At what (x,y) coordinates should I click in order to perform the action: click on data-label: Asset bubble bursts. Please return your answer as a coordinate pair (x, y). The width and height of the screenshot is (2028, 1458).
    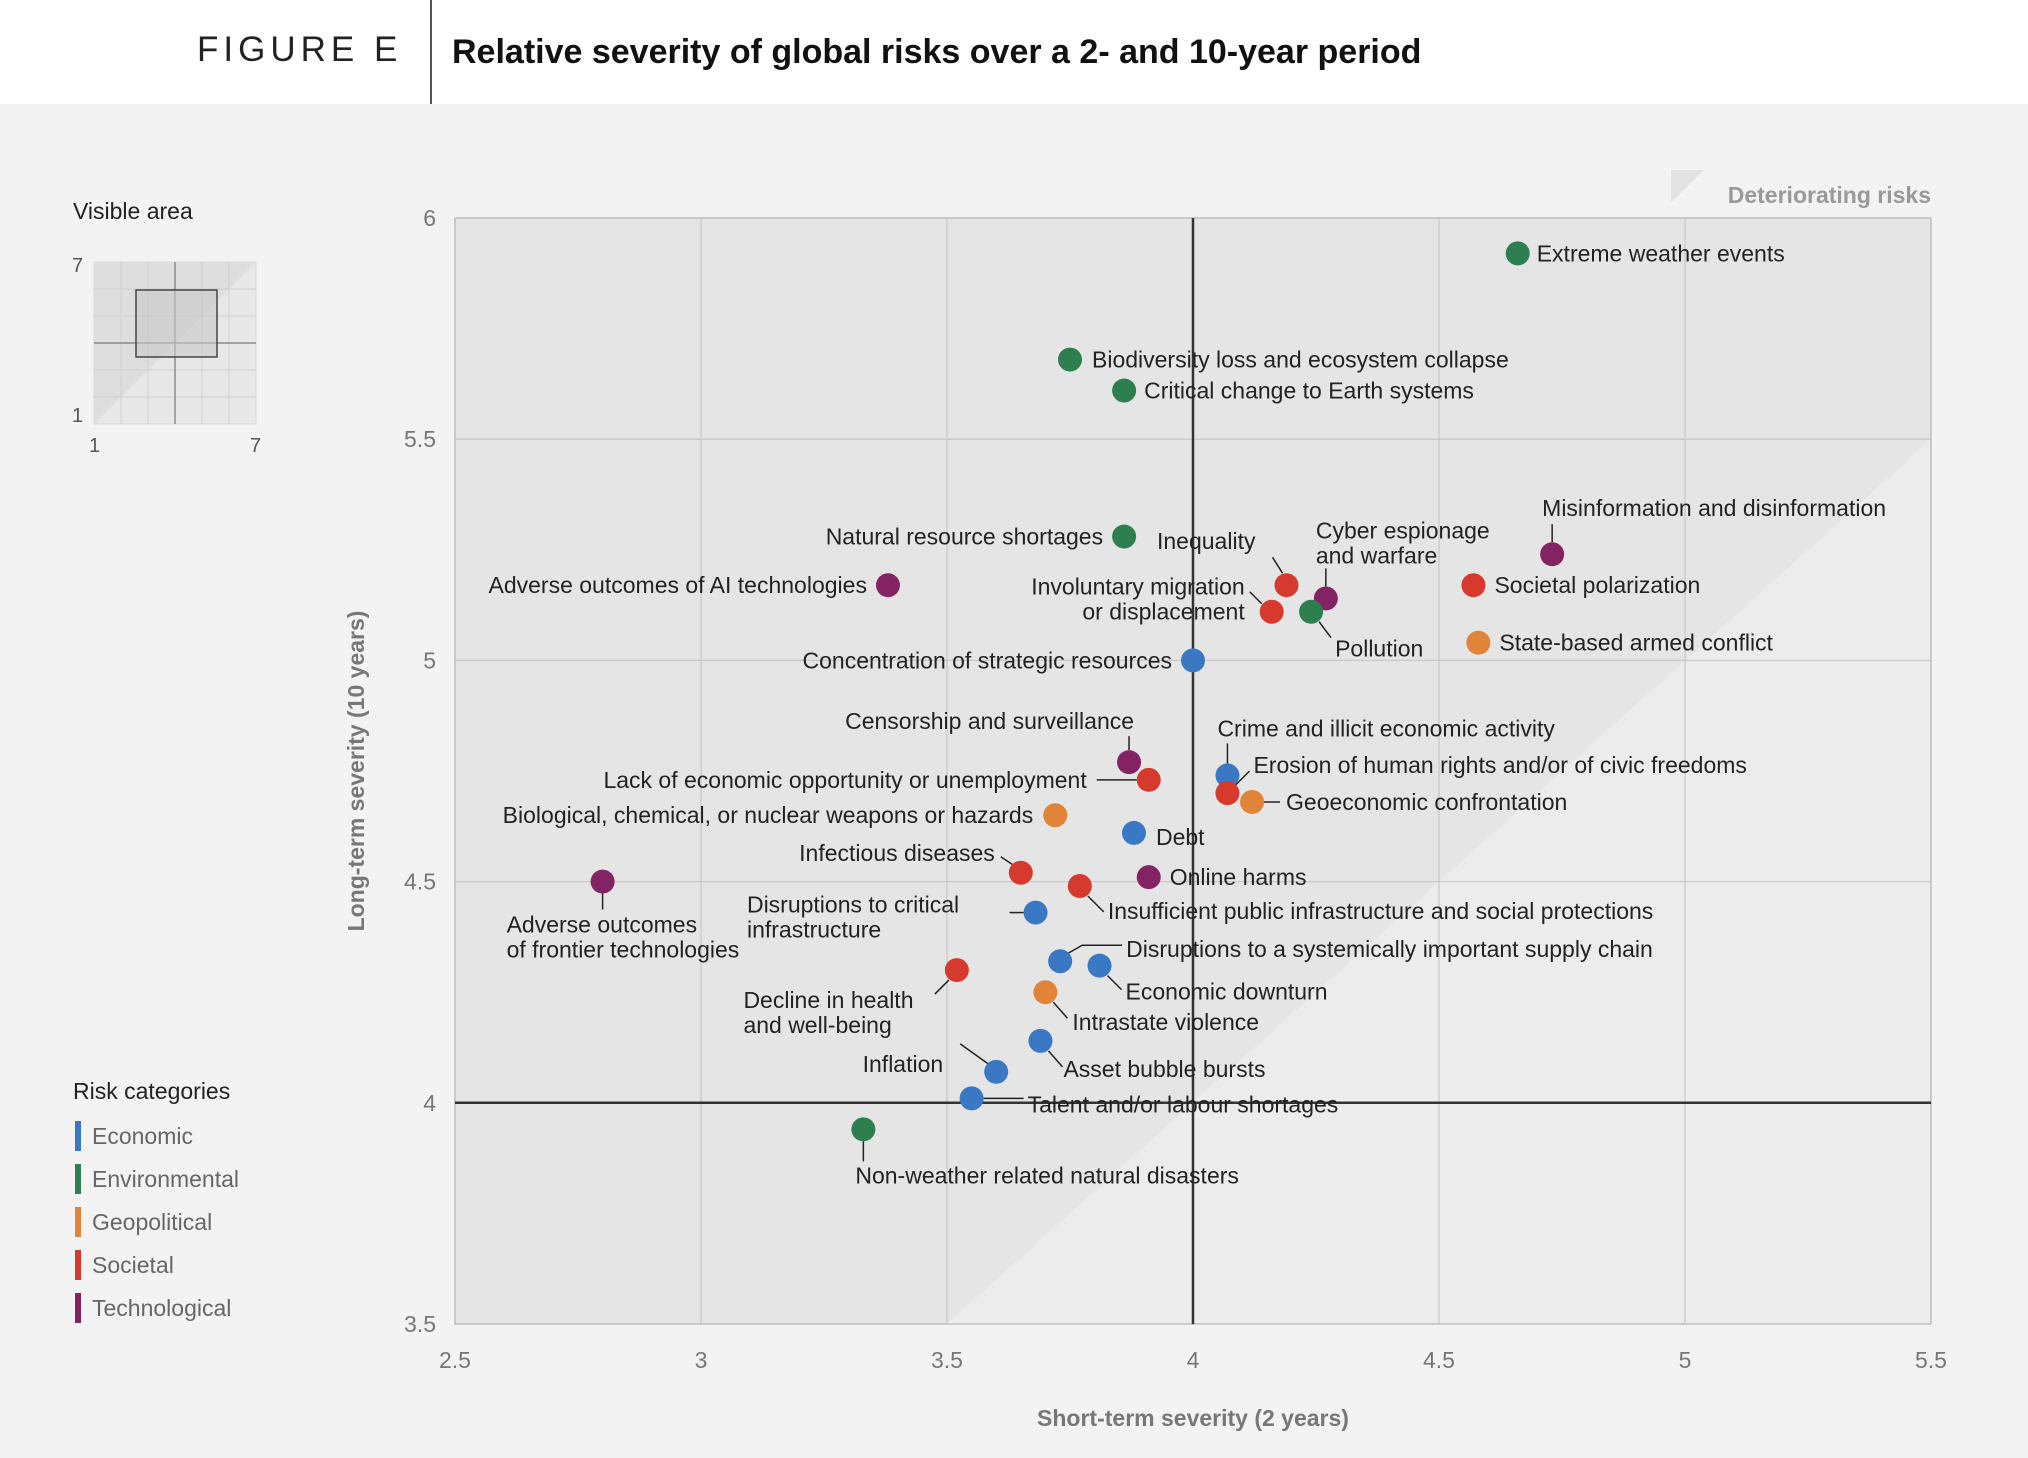
    Looking at the image, I should click on (1164, 1069).